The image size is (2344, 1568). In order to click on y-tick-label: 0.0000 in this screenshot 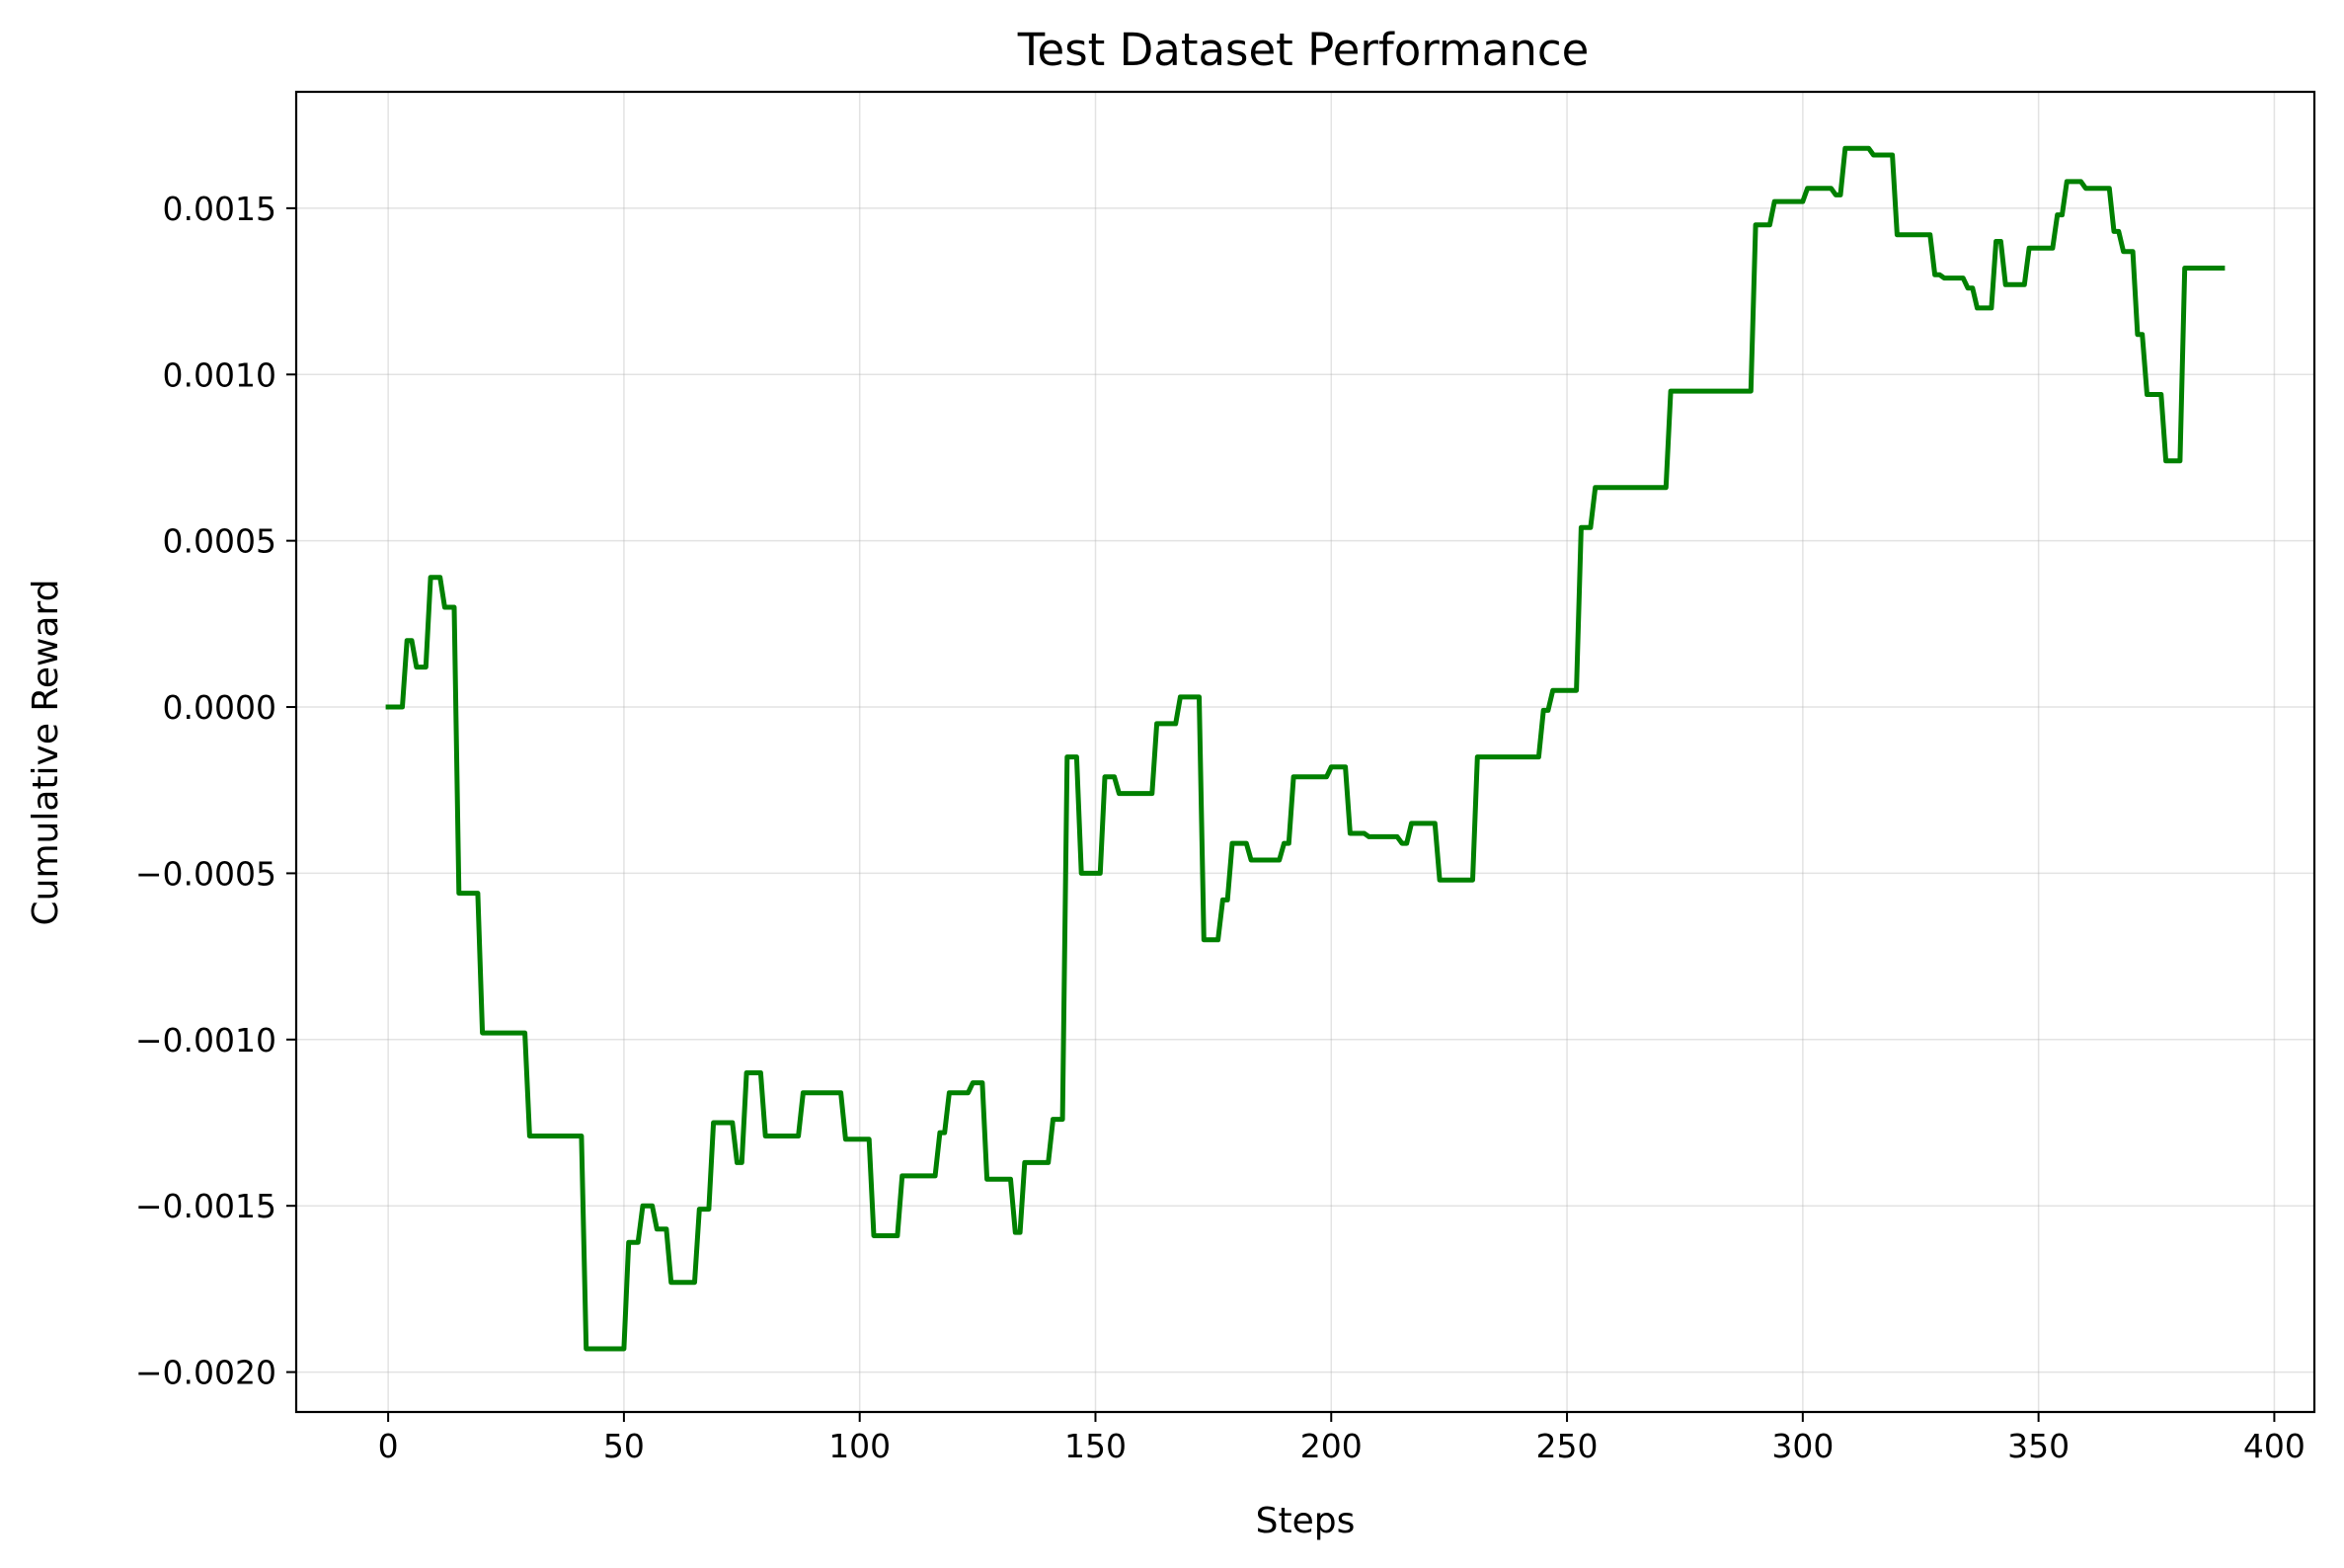, I will do `click(219, 708)`.